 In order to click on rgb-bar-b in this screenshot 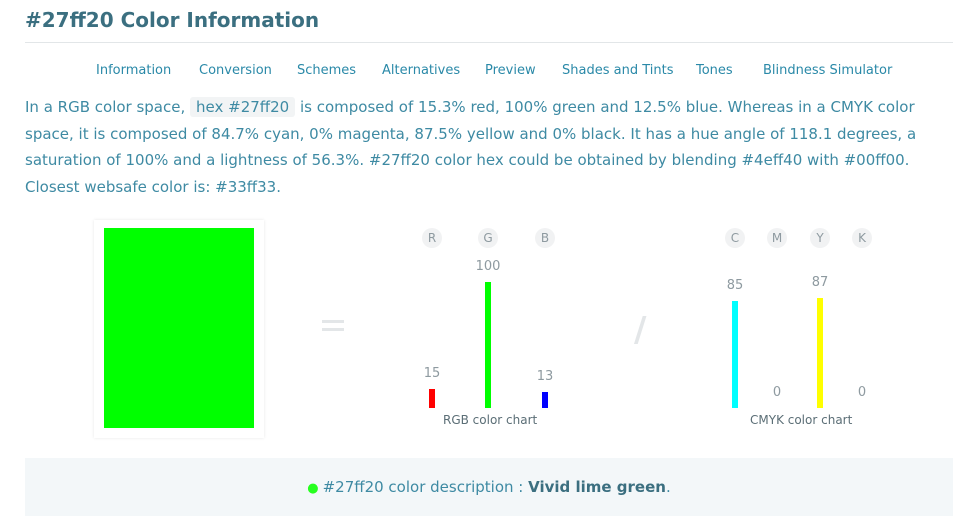, I will do `click(545, 399)`.